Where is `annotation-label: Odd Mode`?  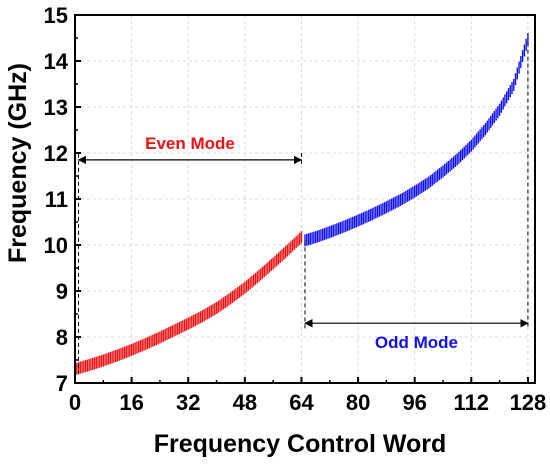 annotation-label: Odd Mode is located at coordinates (416, 342).